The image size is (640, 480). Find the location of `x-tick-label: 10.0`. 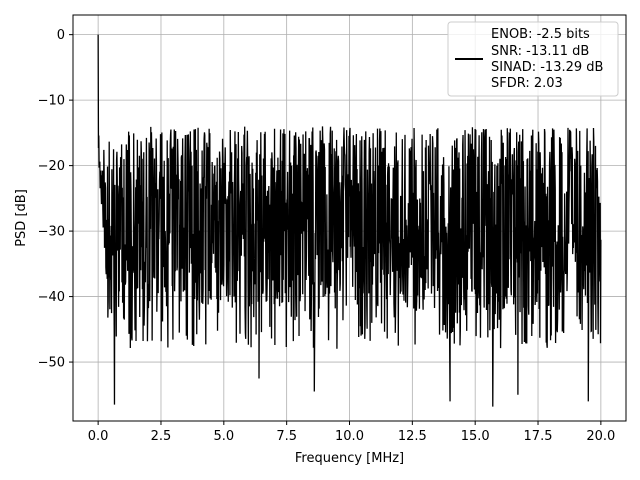

x-tick-label: 10.0 is located at coordinates (349, 436).